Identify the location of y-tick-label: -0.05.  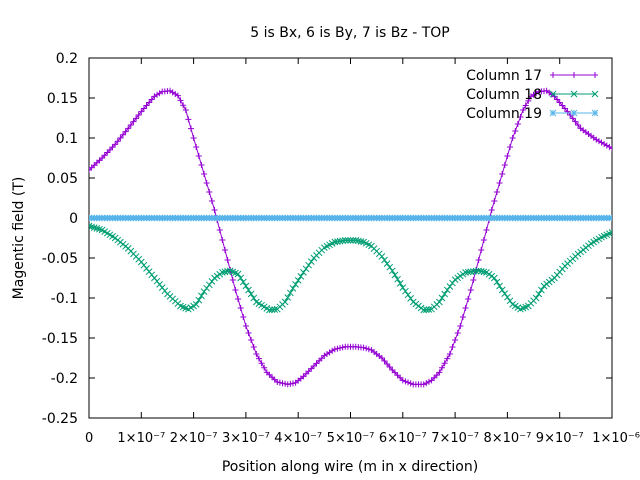
(60, 259).